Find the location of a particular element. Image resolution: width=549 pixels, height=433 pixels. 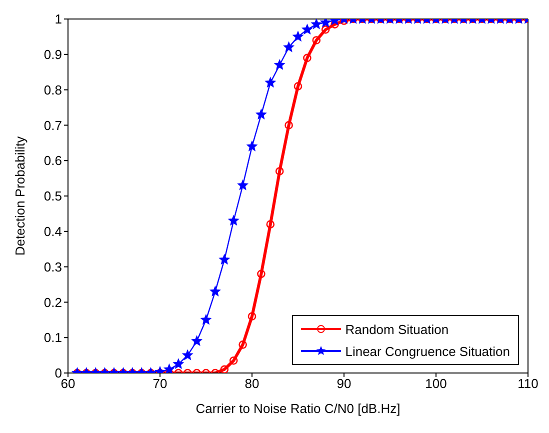

y-tick-label: 0.2 is located at coordinates (53, 302).